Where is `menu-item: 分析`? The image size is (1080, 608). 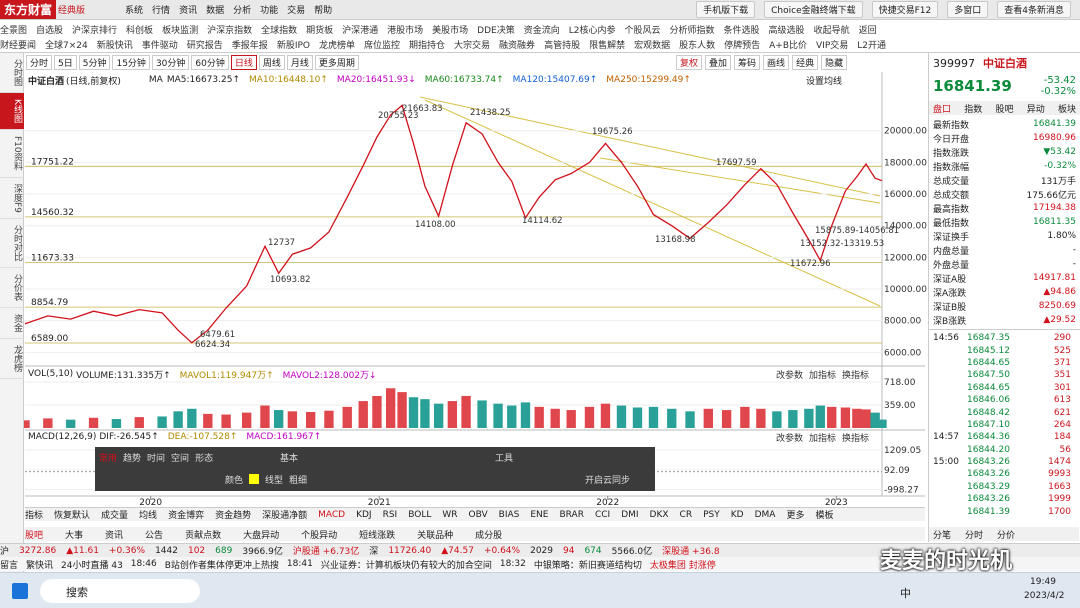 menu-item: 分析 is located at coordinates (242, 11).